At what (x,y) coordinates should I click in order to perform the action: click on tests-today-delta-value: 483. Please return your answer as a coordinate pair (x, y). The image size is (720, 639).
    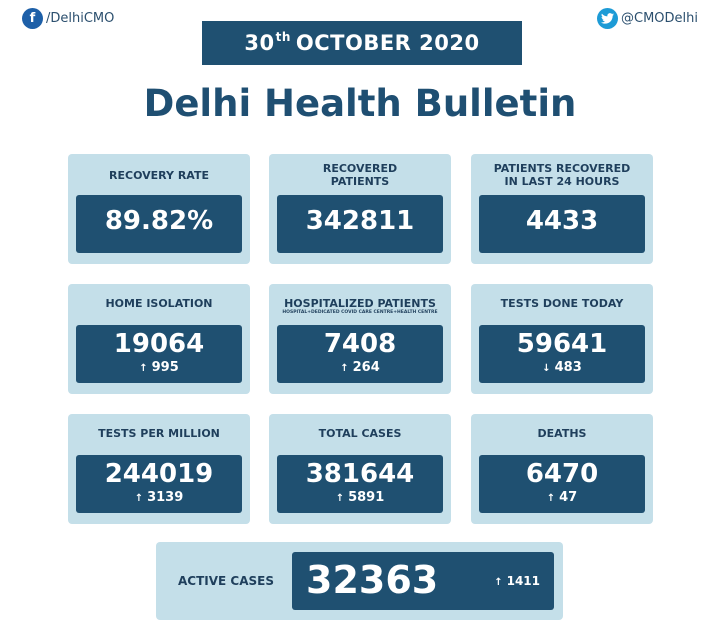
    Looking at the image, I should click on (568, 367).